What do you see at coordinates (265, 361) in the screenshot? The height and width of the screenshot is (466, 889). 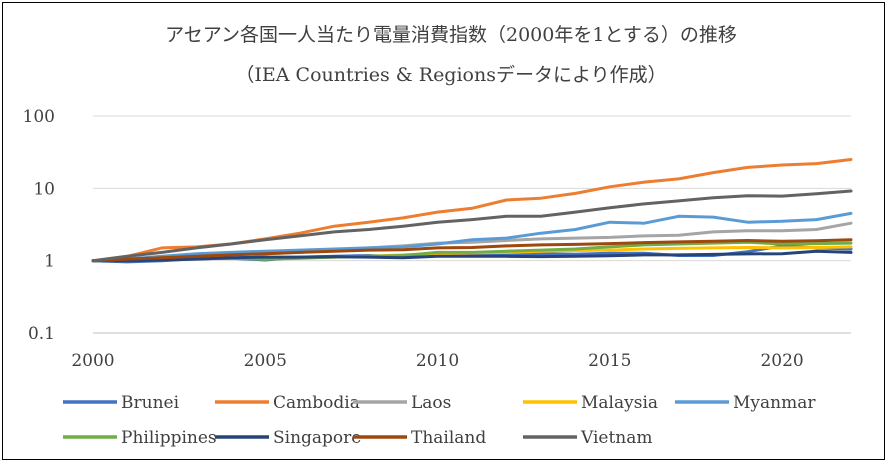 I see `x-tick-label: 2005` at bounding box center [265, 361].